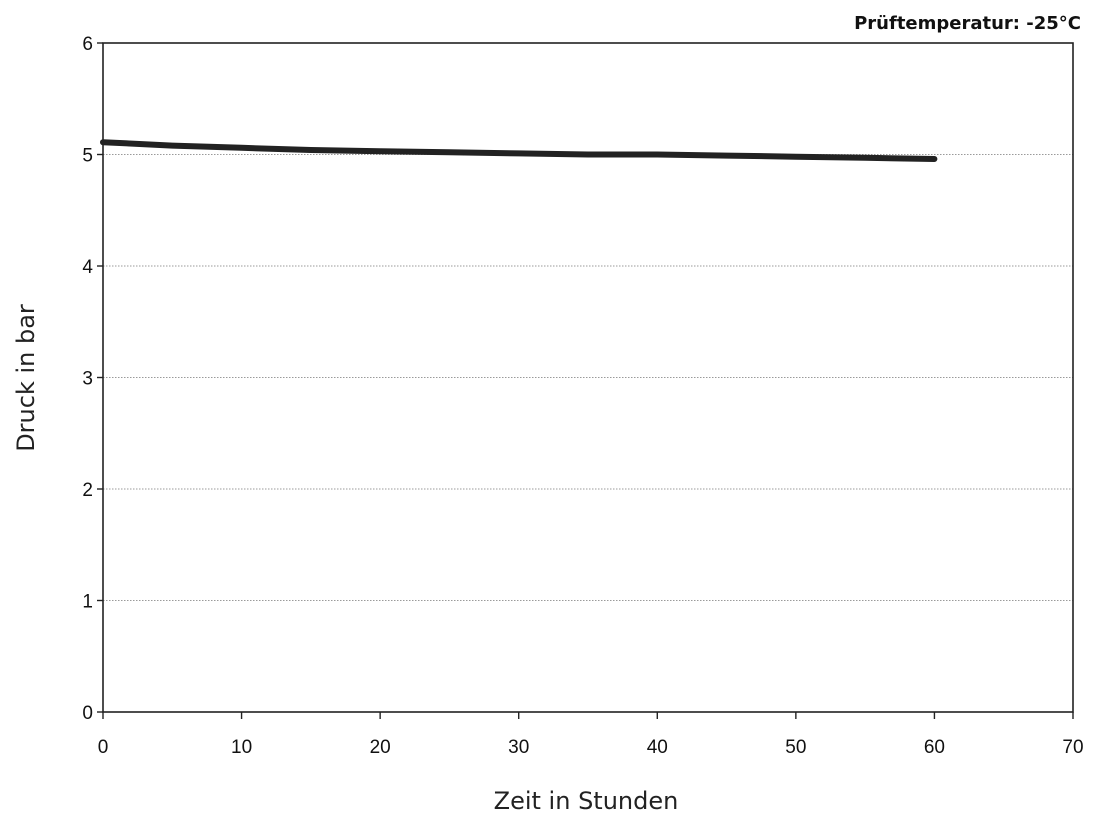  I want to click on series-layer, so click(519, 150).